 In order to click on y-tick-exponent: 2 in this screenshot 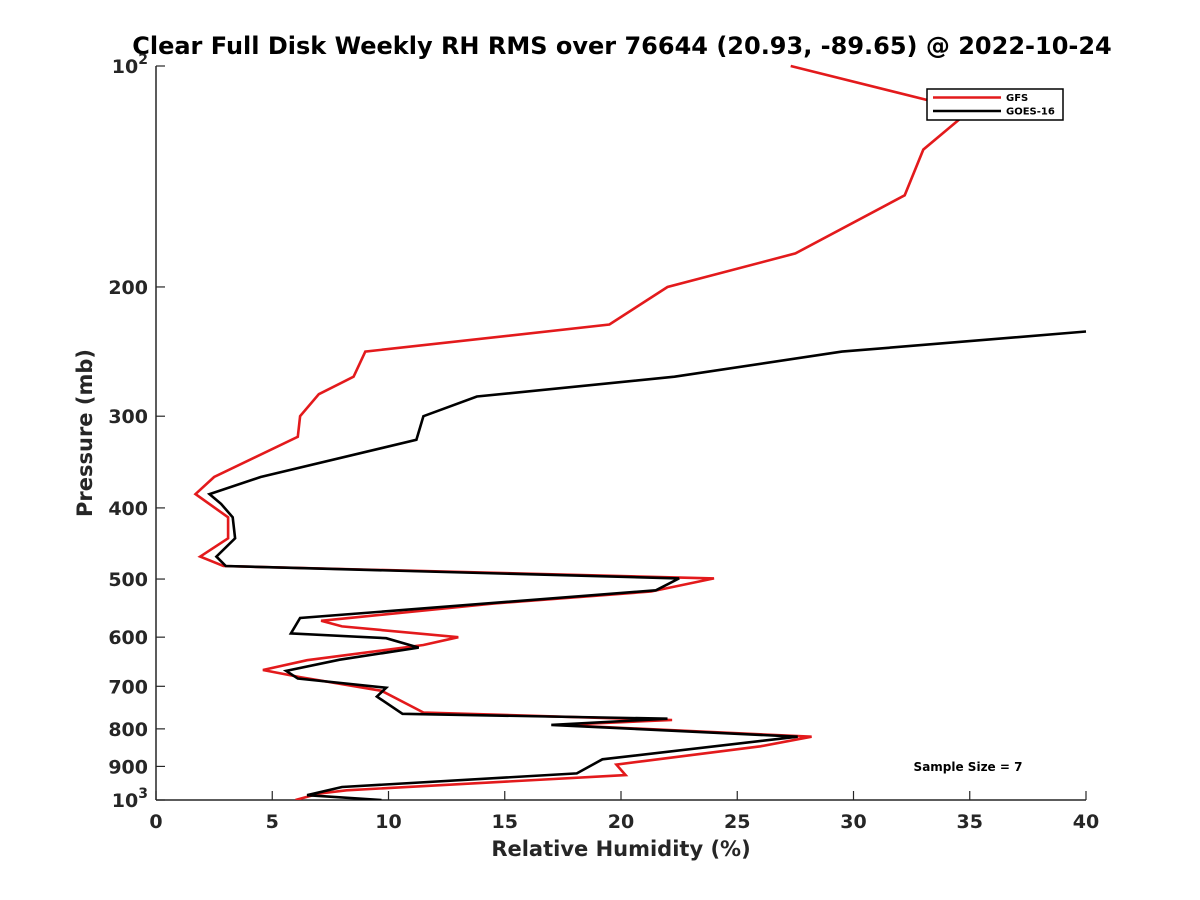, I will do `click(143, 60)`.